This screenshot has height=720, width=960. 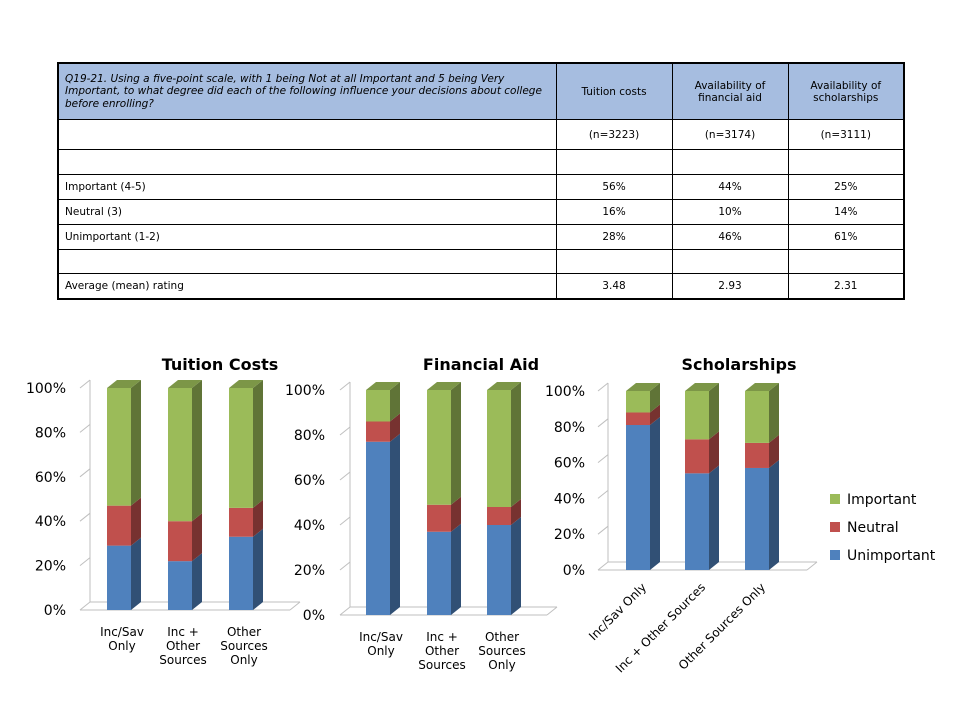 What do you see at coordinates (307, 286) in the screenshot?
I see `row-label: Average (mean) rating` at bounding box center [307, 286].